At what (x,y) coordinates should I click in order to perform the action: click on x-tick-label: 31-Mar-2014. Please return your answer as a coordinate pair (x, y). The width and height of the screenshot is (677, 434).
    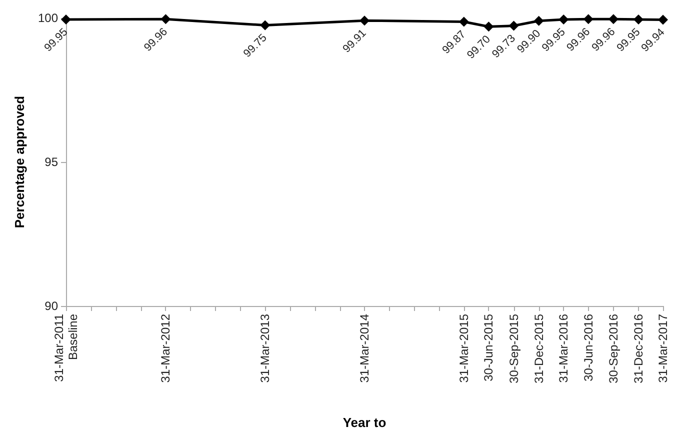
    Looking at the image, I should click on (365, 348).